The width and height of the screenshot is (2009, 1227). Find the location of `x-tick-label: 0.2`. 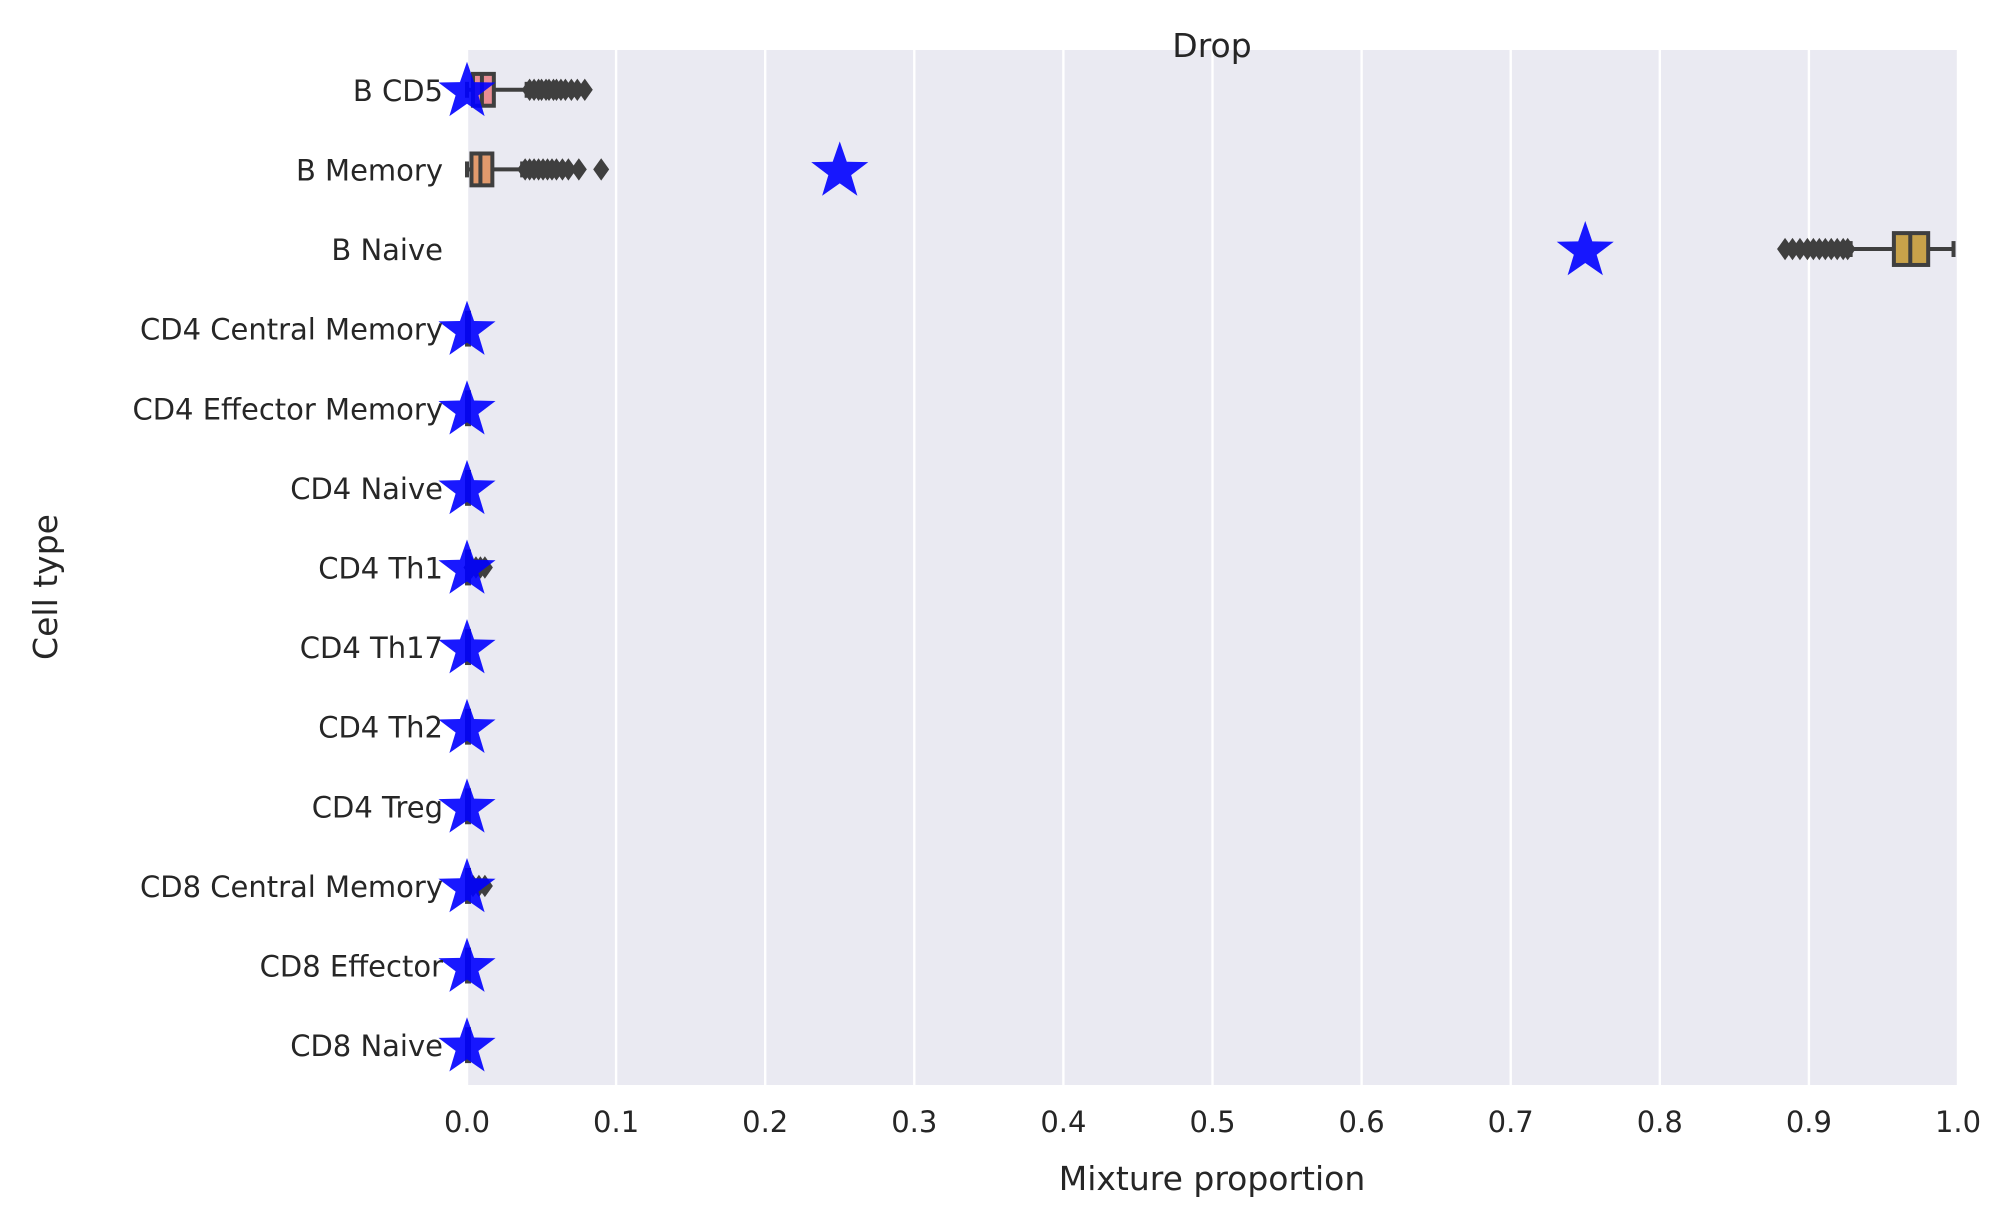

x-tick-label: 0.2 is located at coordinates (765, 1122).